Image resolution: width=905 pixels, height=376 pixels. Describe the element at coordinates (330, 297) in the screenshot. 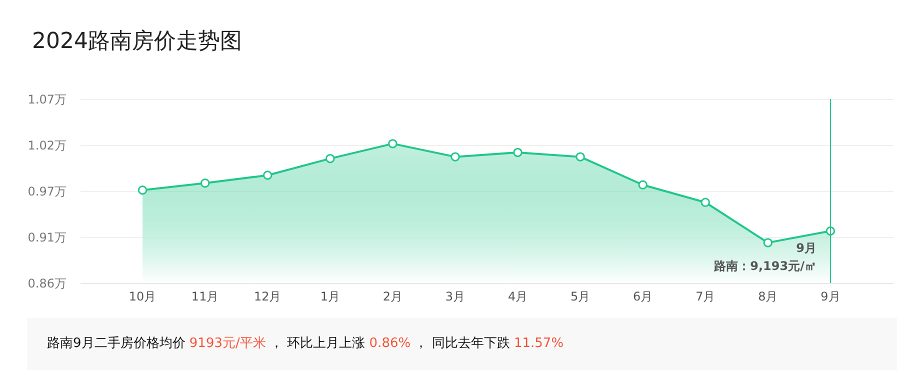

I see `x-tick-label: 1月` at that location.